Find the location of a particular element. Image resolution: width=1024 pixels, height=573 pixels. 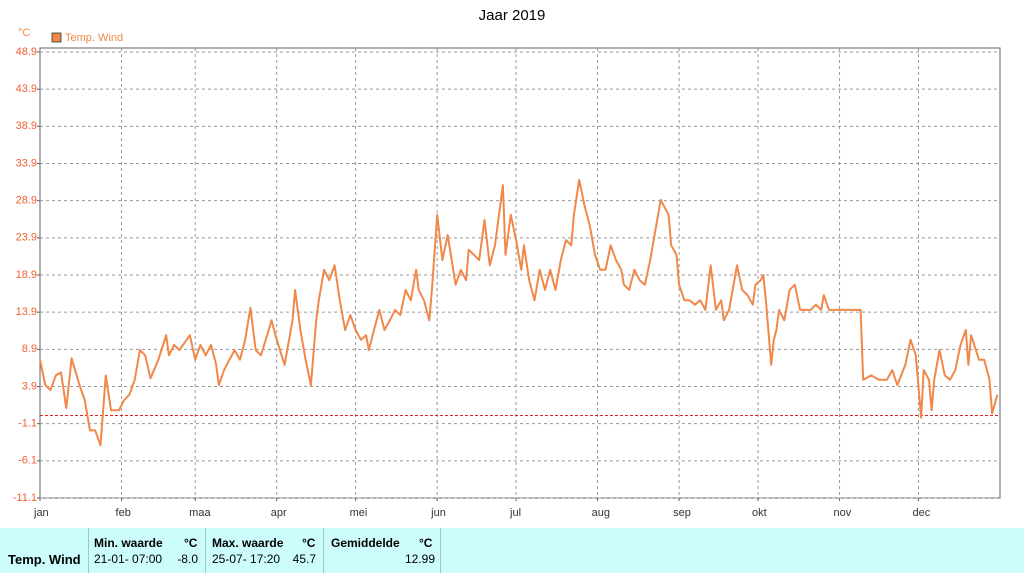

cell: -8.0 is located at coordinates (187, 559).